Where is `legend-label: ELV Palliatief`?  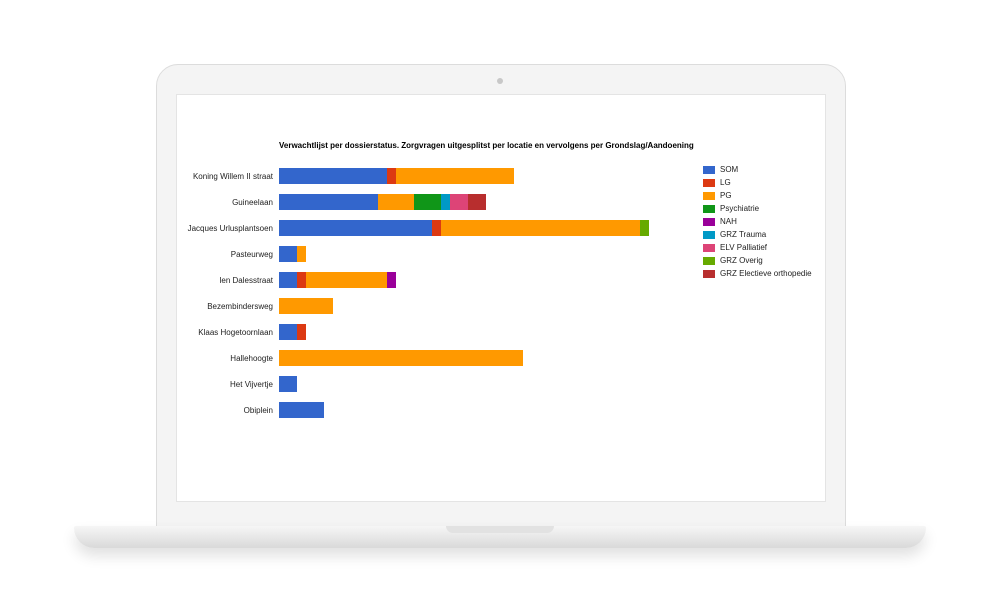
legend-label: ELV Palliatief is located at coordinates (743, 247).